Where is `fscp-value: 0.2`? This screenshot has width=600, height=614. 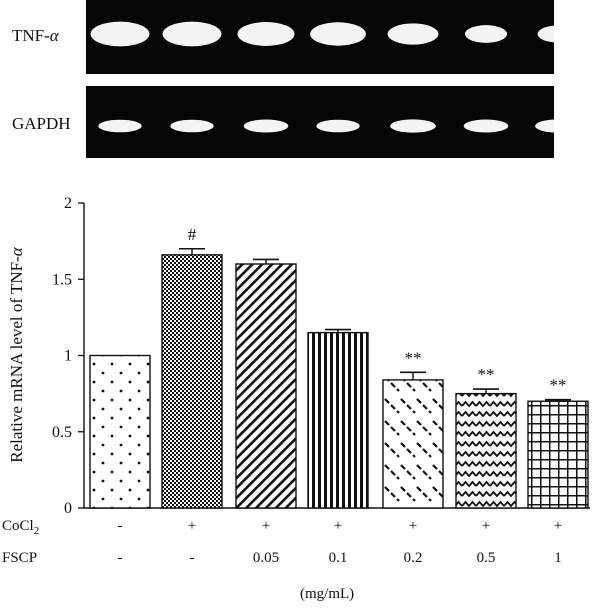 fscp-value: 0.2 is located at coordinates (413, 558).